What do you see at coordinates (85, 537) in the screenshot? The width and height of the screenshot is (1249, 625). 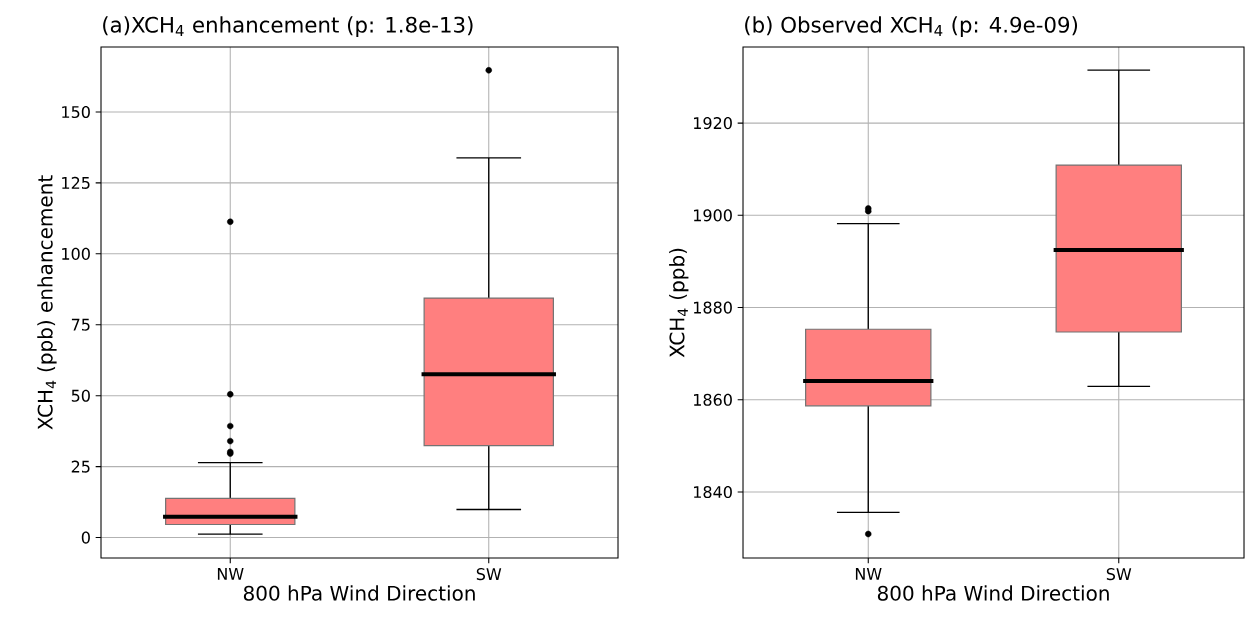 I see `y-tick-label: 0` at bounding box center [85, 537].